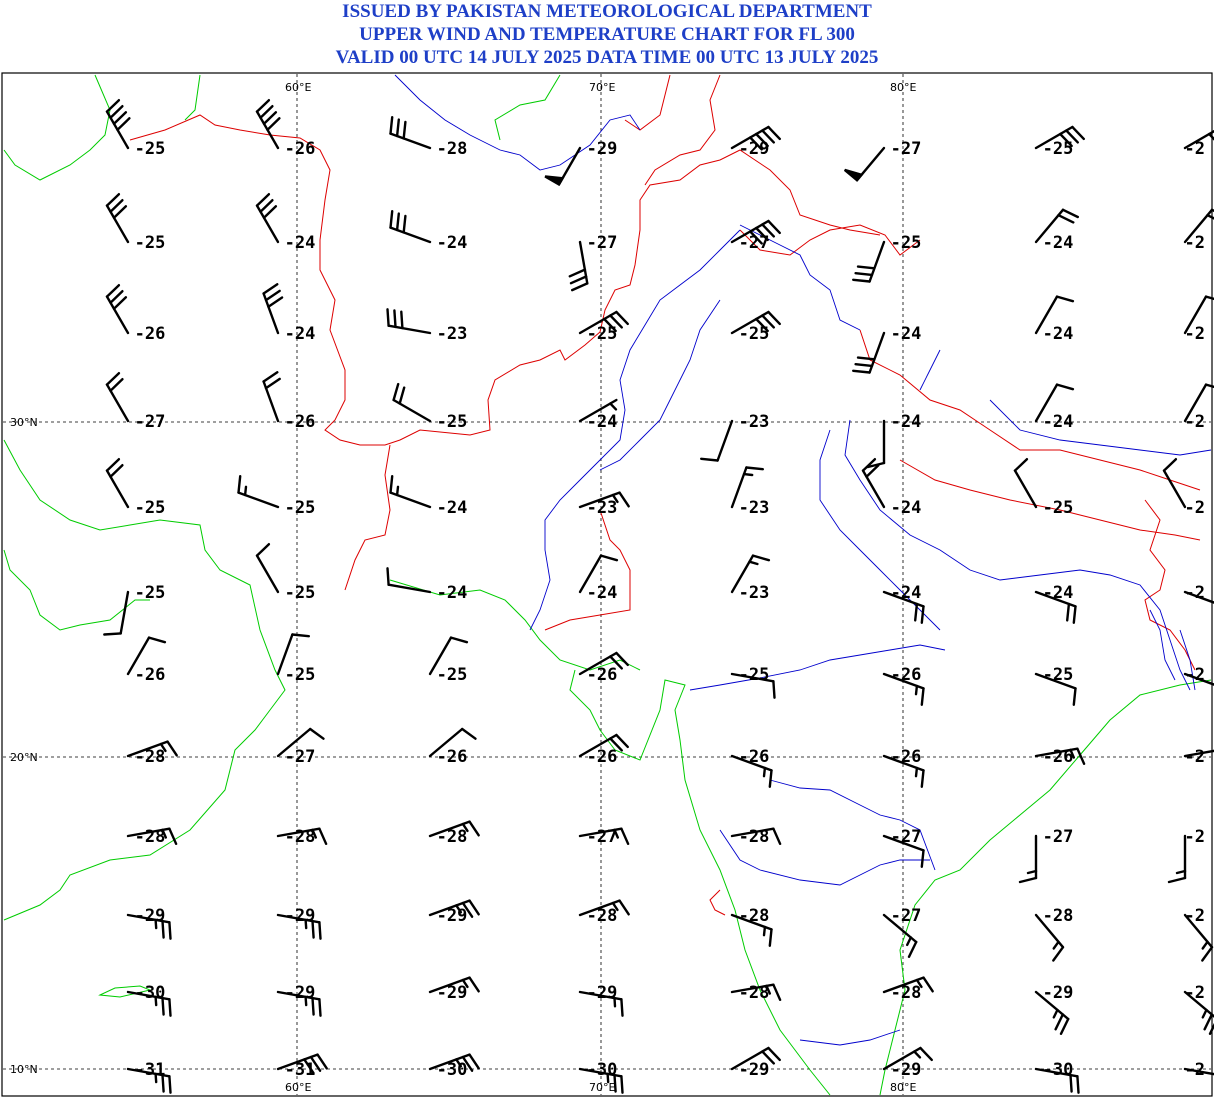 The image size is (1214, 1098). Describe the element at coordinates (300, 1070) in the screenshot. I see `temperature-value: -31` at that location.